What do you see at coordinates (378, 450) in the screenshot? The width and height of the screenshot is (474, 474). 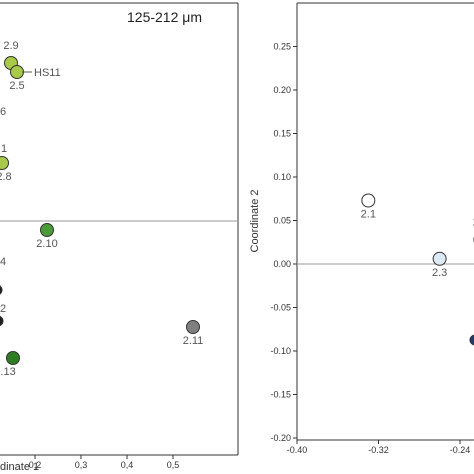 I see `right-x-tick-label: -0.32` at bounding box center [378, 450].